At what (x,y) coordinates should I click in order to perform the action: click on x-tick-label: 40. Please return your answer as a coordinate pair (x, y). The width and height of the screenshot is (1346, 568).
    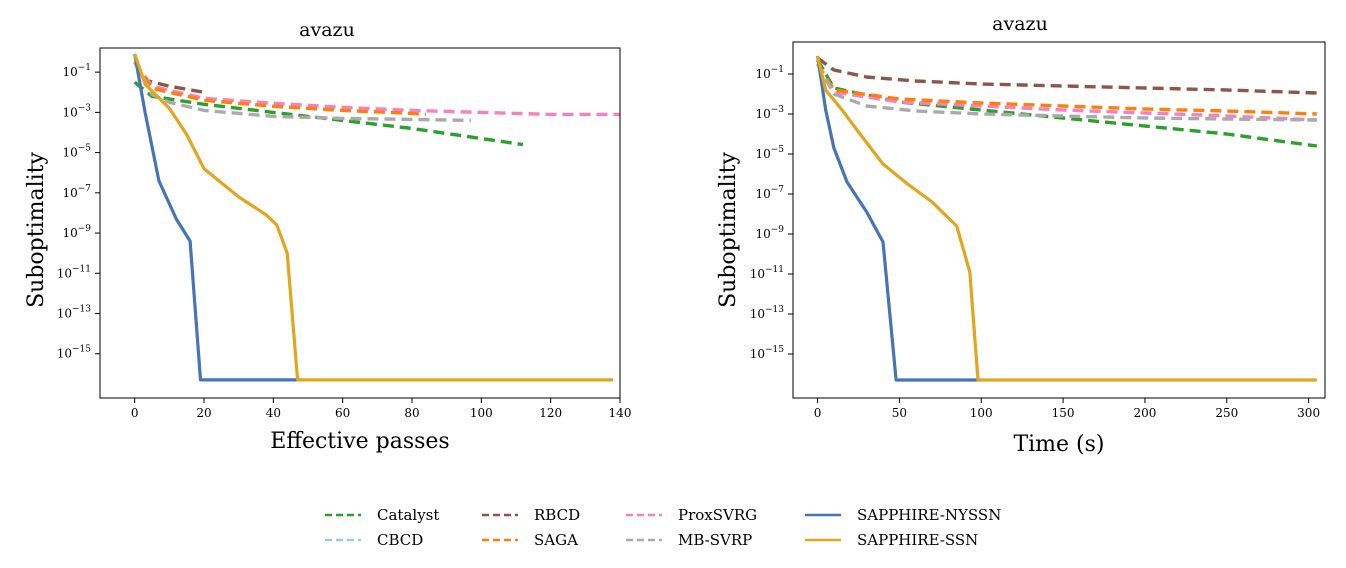
    Looking at the image, I should click on (273, 413).